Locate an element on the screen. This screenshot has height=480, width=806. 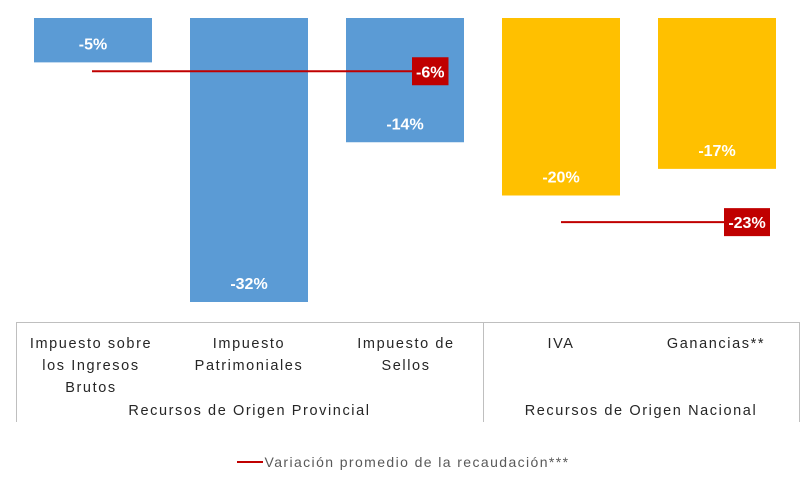
legend-label: Variación promedio de la recaudación*** is located at coordinates (417, 462).